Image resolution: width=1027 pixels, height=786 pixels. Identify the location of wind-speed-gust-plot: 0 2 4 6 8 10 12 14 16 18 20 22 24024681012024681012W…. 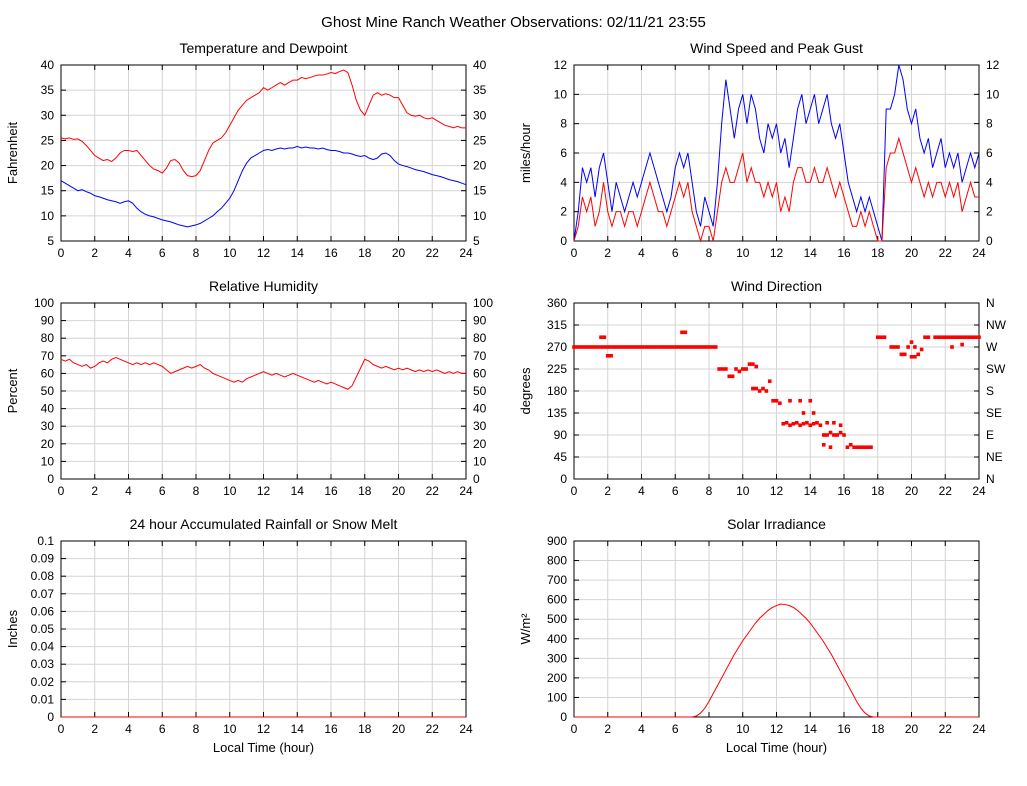
(759, 150).